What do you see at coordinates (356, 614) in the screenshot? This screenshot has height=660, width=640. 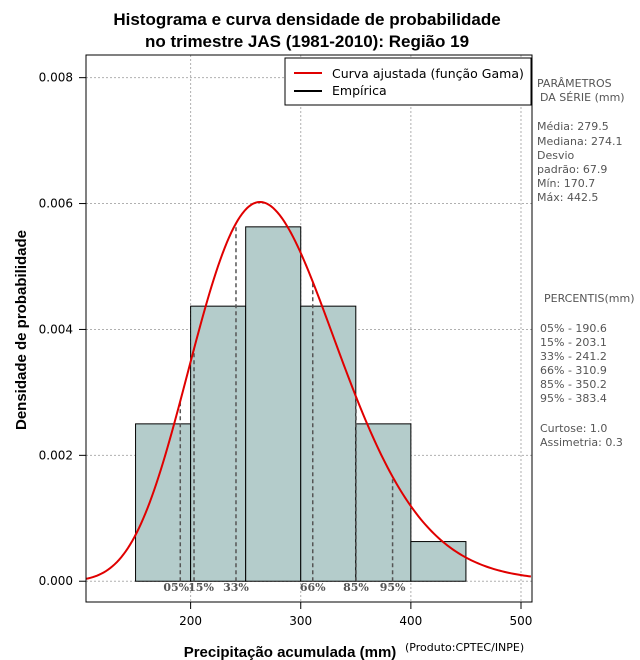 I see `x-axis: 200 300 400 500` at bounding box center [356, 614].